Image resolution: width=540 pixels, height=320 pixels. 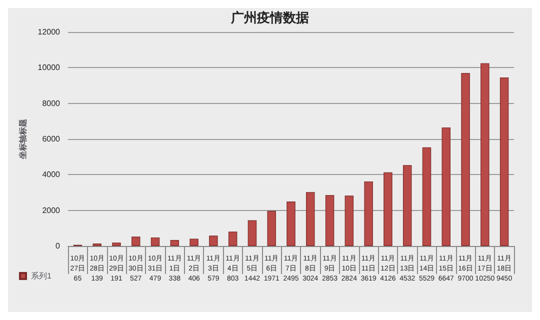 What do you see at coordinates (23, 139) in the screenshot?
I see `y-axis-title: 坐标轴标题` at bounding box center [23, 139].